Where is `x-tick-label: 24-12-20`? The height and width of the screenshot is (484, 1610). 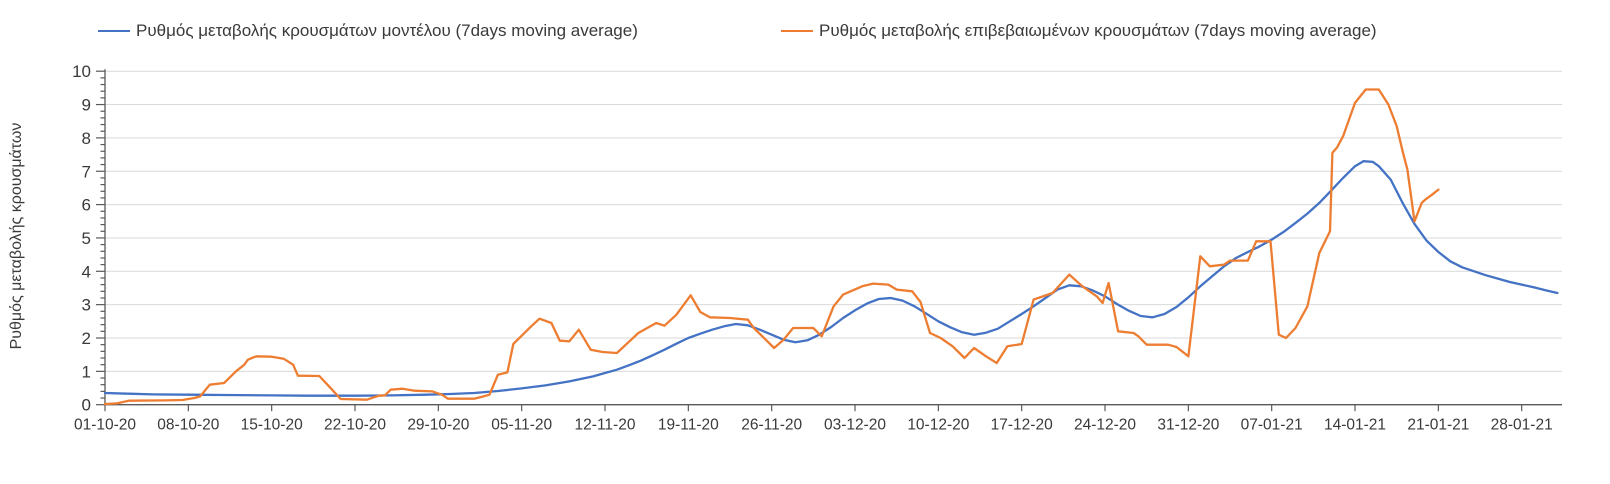
x-tick-label: 24-12-20 is located at coordinates (1105, 425).